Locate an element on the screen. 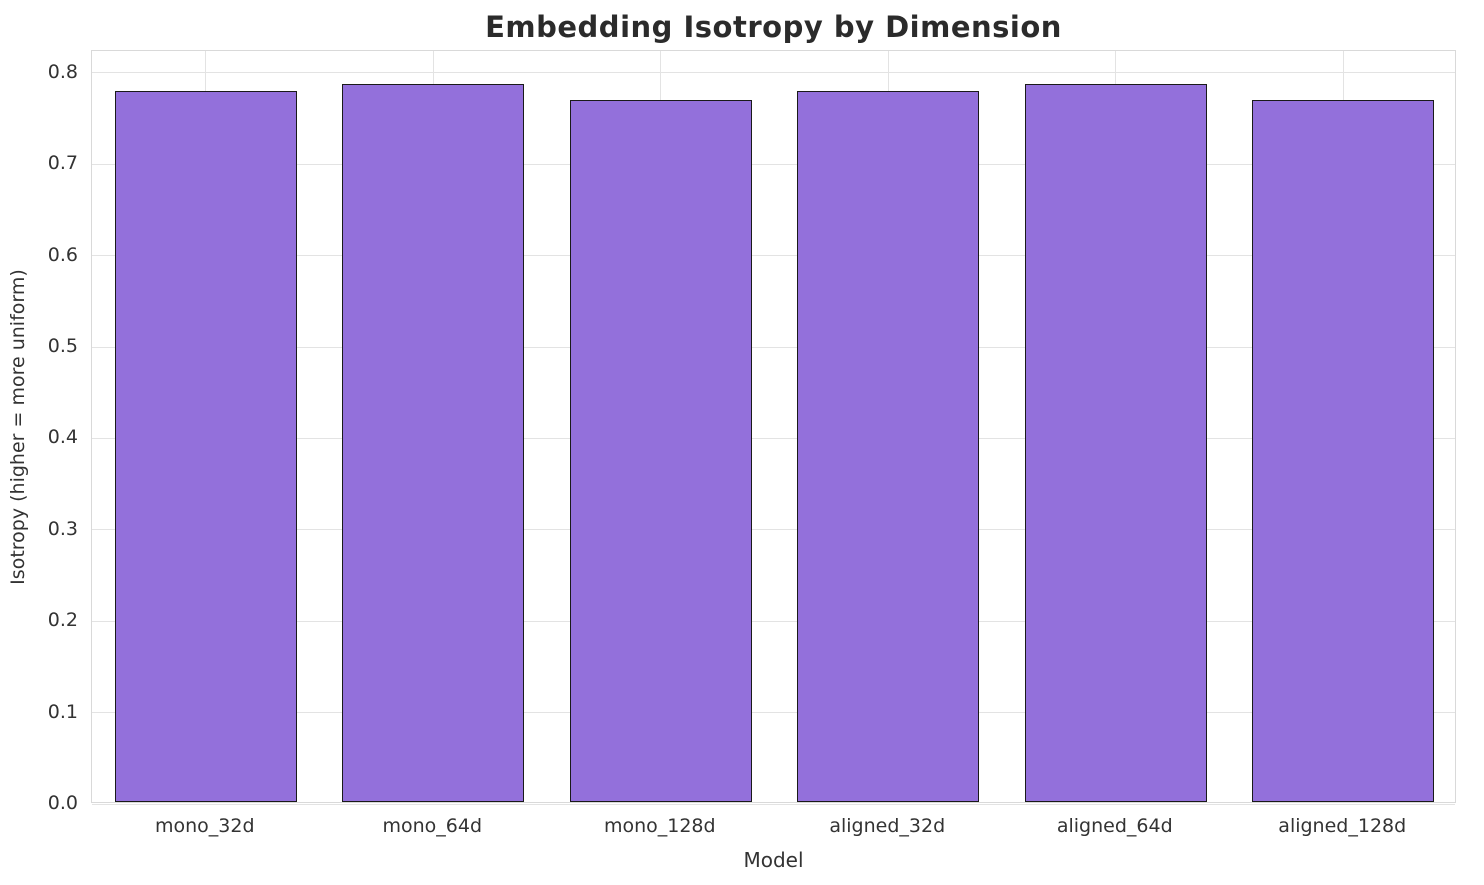 The height and width of the screenshot is (885, 1484). x-tick-label: mono_64d is located at coordinates (432, 826).